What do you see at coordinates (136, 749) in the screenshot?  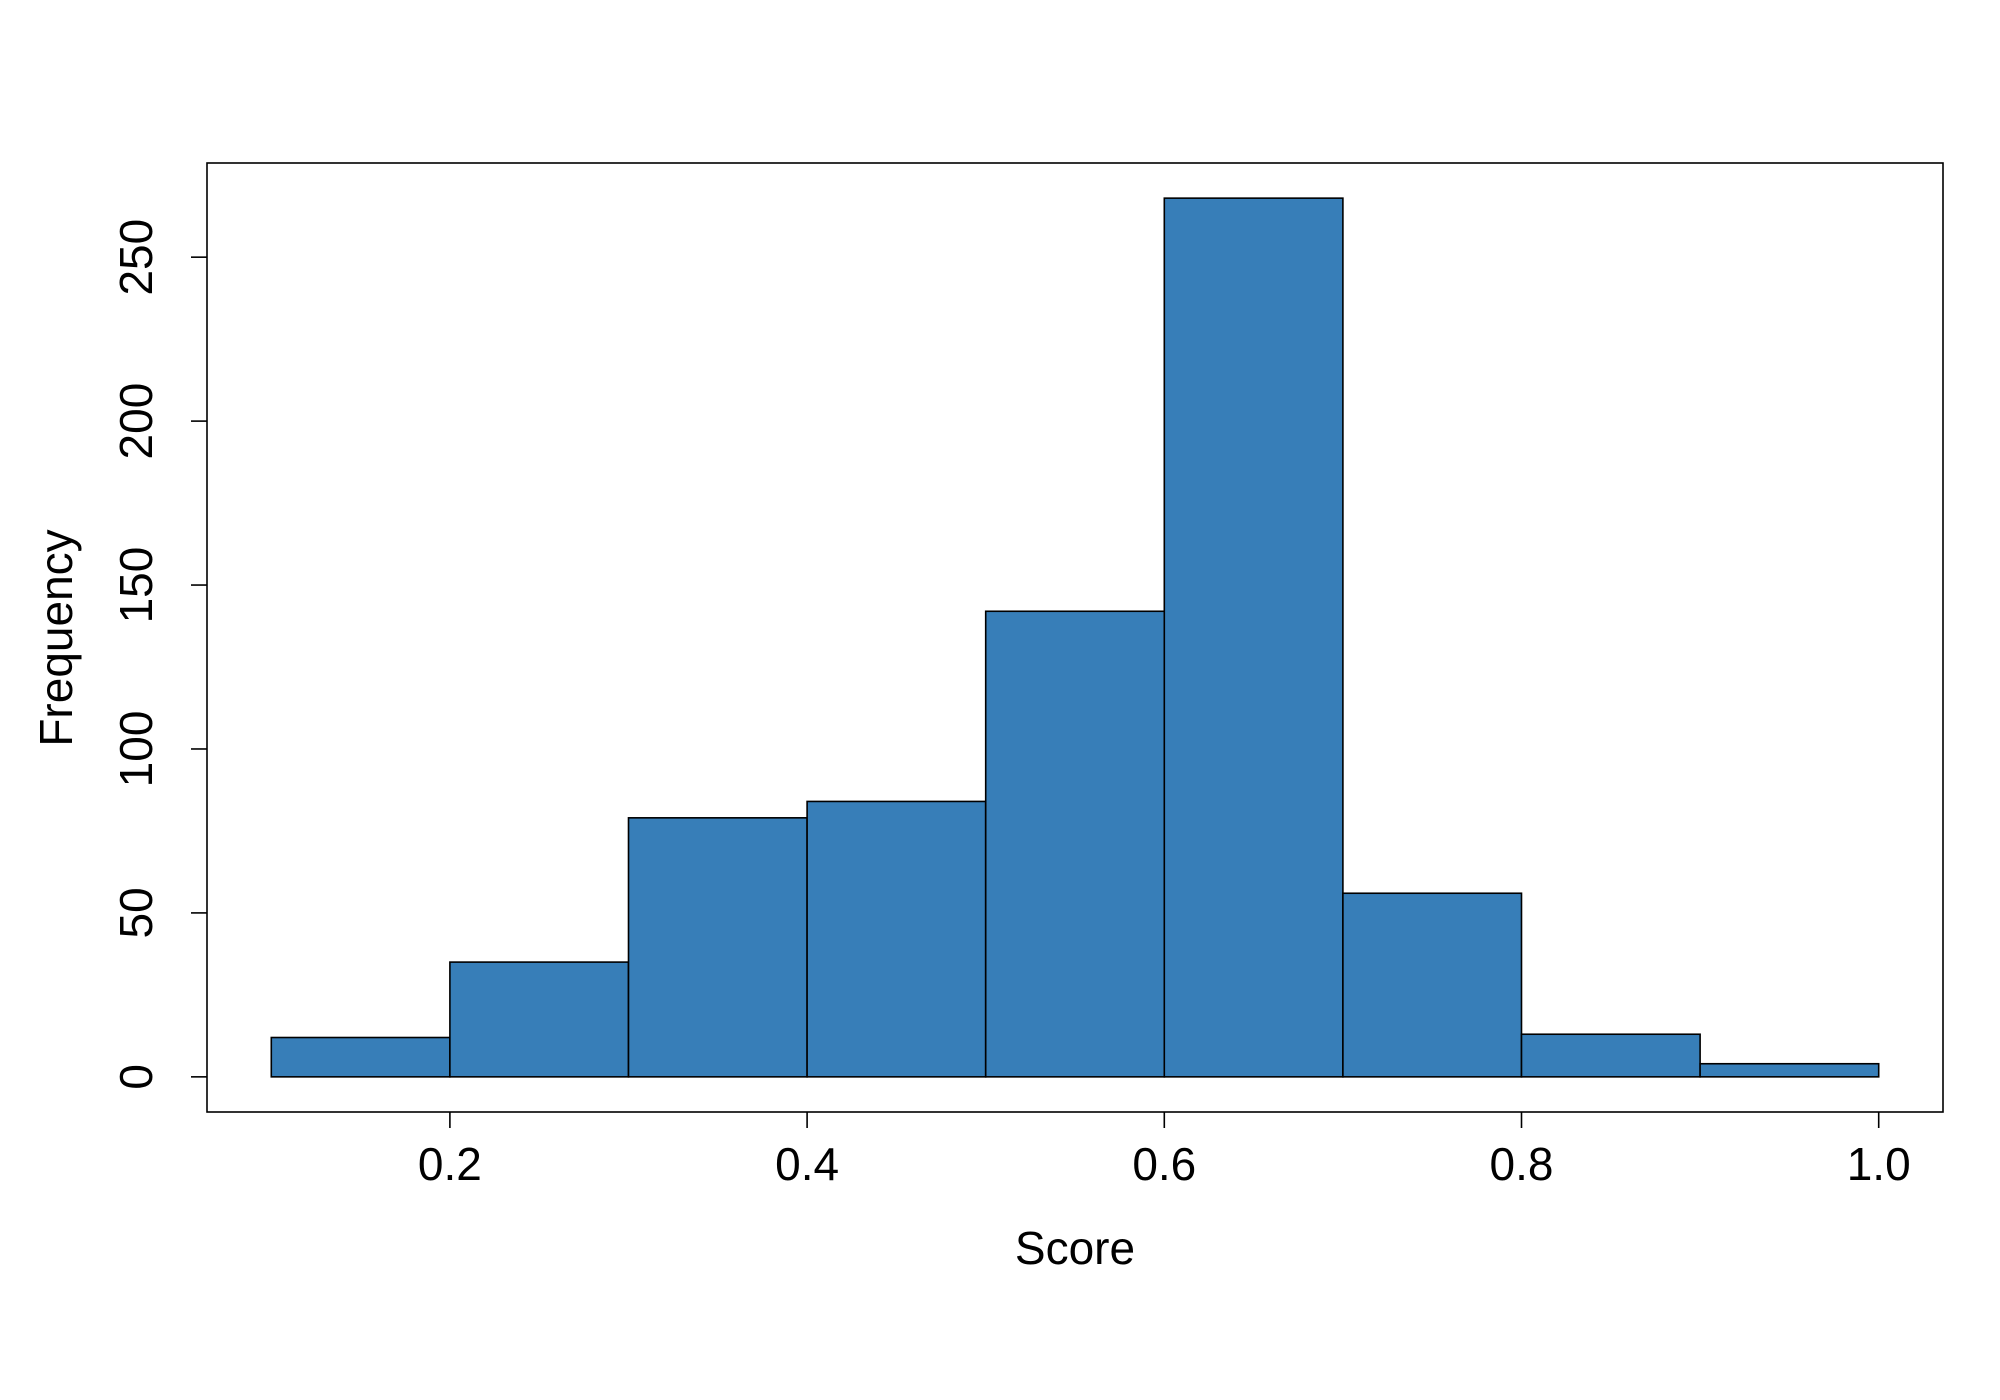 I see `y-tick-label: 100` at bounding box center [136, 749].